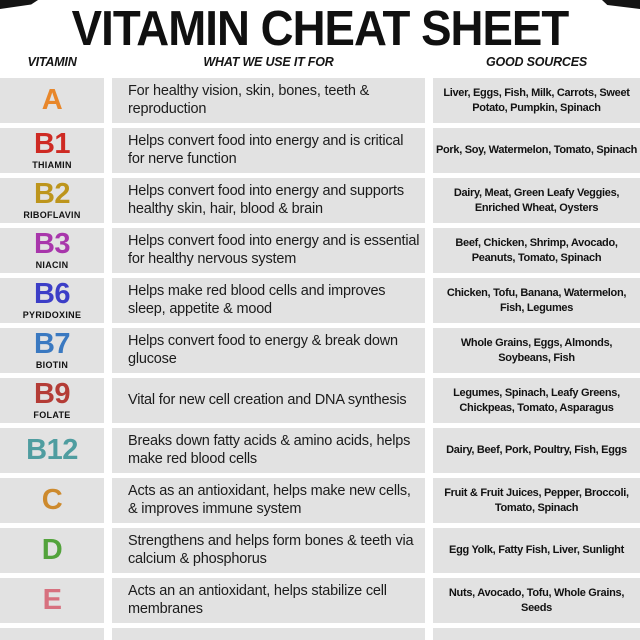  I want to click on vitamin-cell: B1 THIAMIN, so click(52, 150).